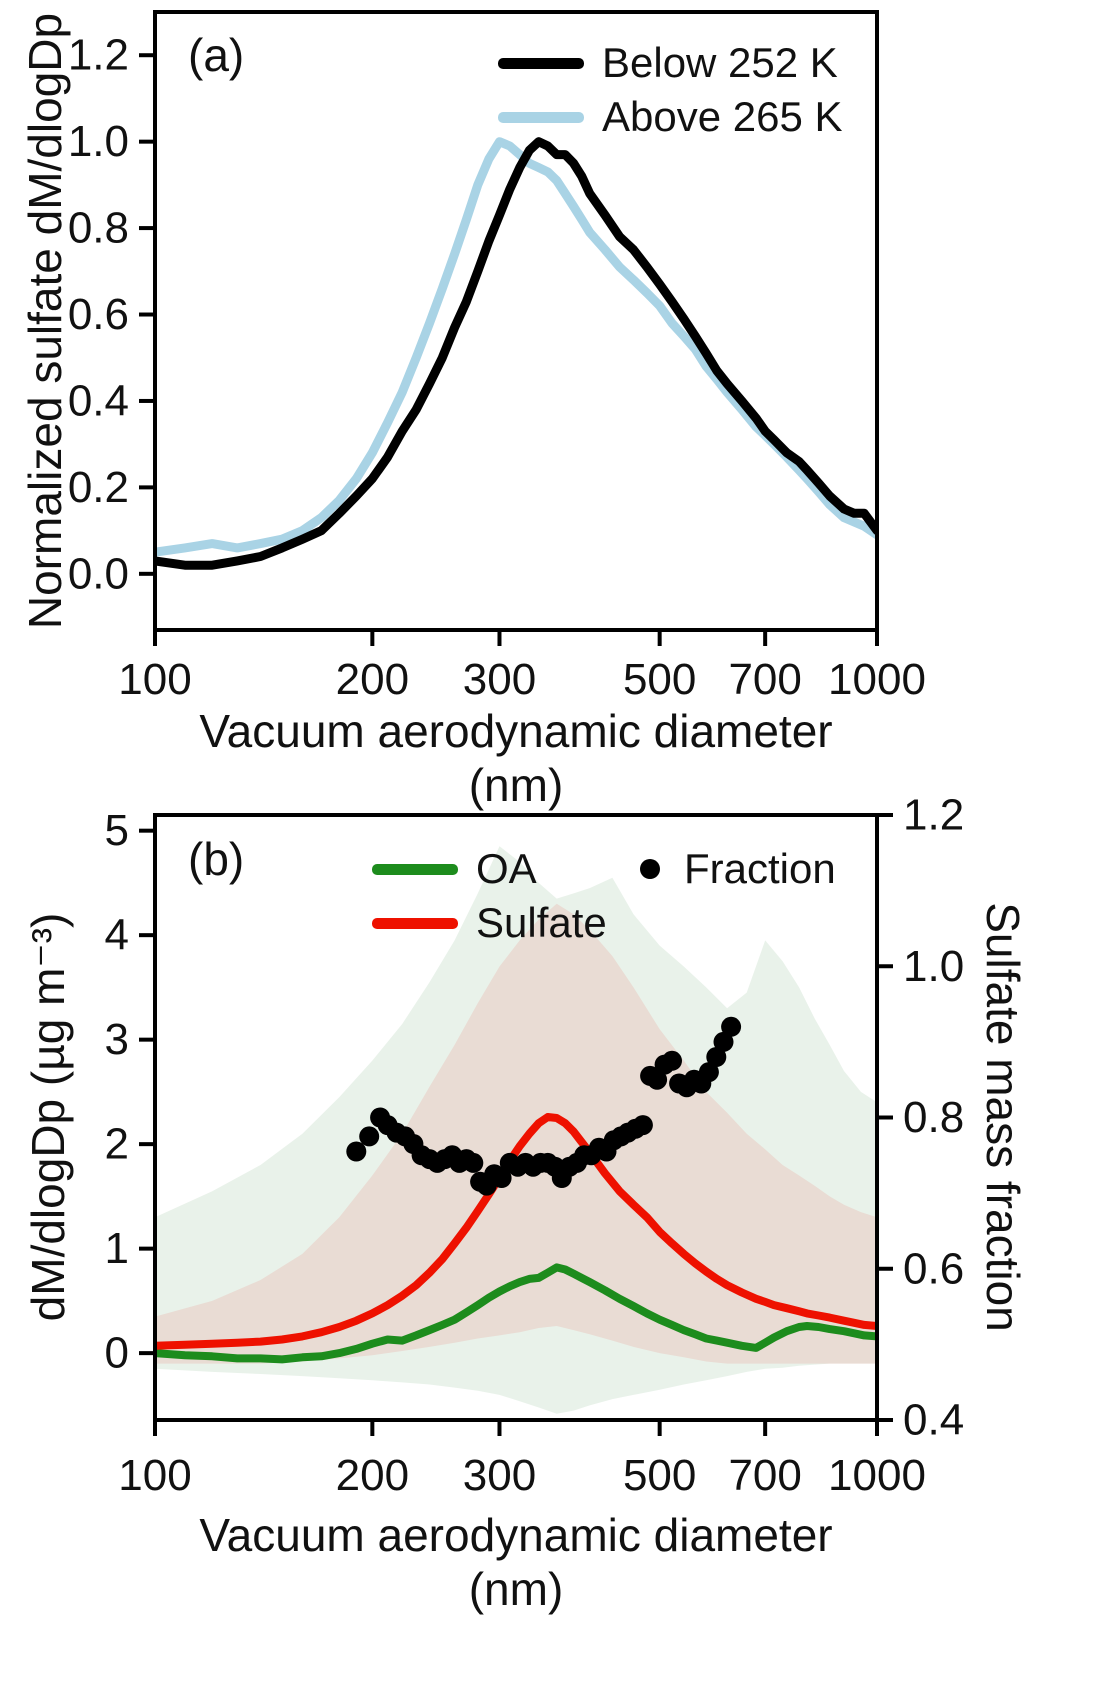 The height and width of the screenshot is (1684, 1096). I want to click on y-tick-label: 4, so click(117, 935).